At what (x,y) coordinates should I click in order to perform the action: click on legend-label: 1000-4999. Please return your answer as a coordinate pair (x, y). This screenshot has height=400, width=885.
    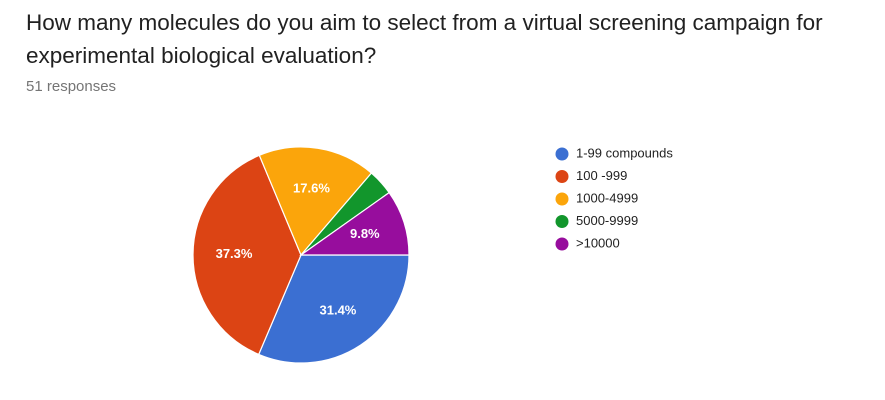
    Looking at the image, I should click on (607, 197).